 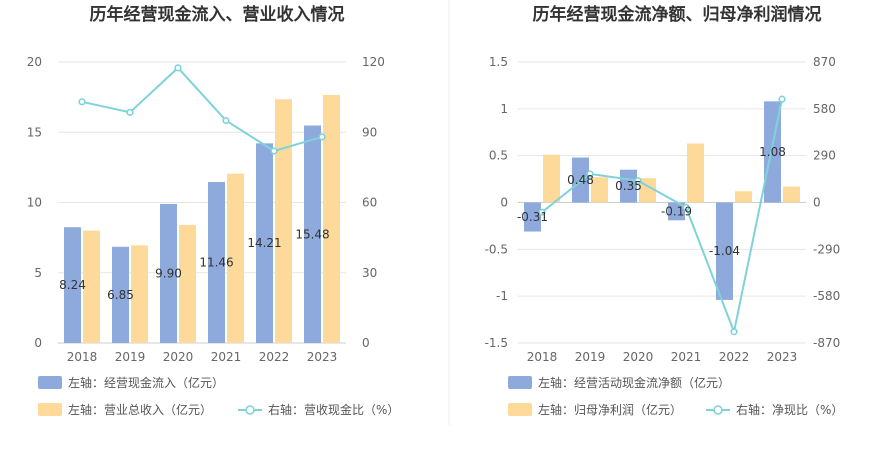 What do you see at coordinates (496, 343) in the screenshot?
I see `left-axis-tick-label: -1.5` at bounding box center [496, 343].